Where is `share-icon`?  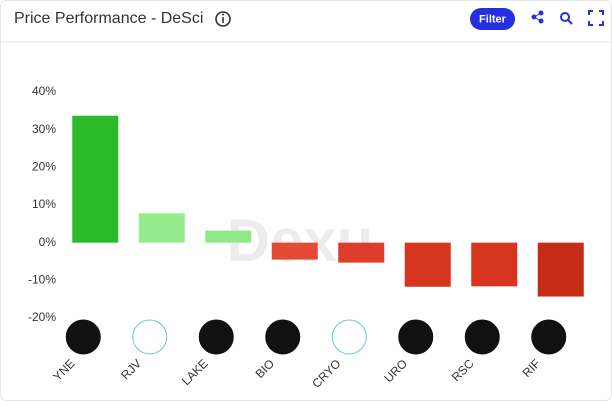 share-icon is located at coordinates (537, 17).